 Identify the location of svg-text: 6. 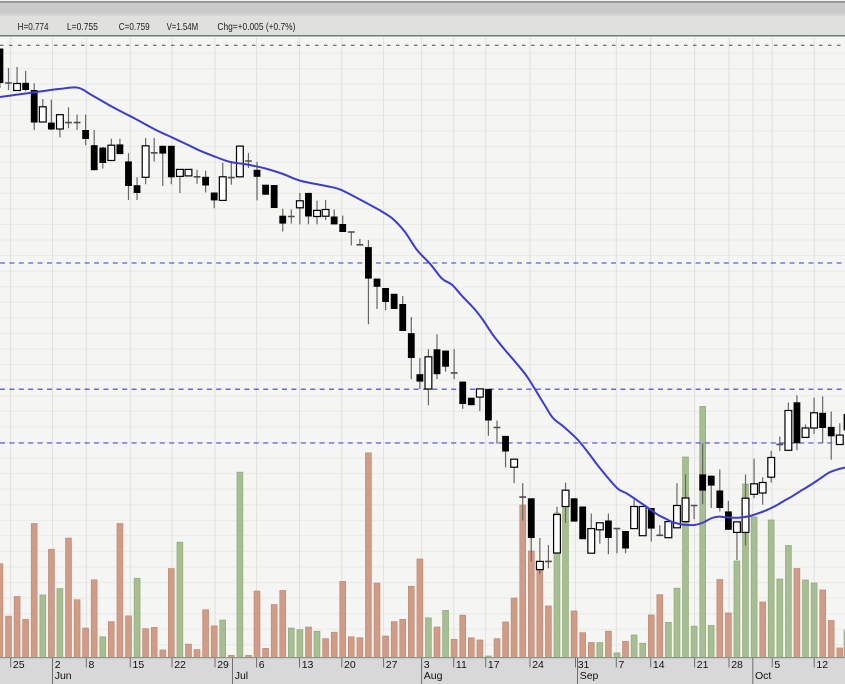
(262, 665).